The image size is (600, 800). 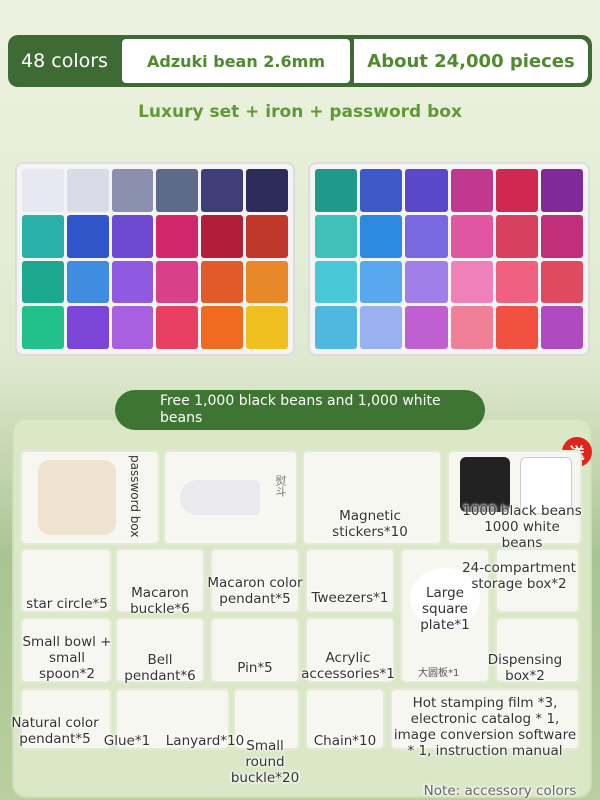 What do you see at coordinates (77, 497) in the screenshot?
I see `suitcase-image` at bounding box center [77, 497].